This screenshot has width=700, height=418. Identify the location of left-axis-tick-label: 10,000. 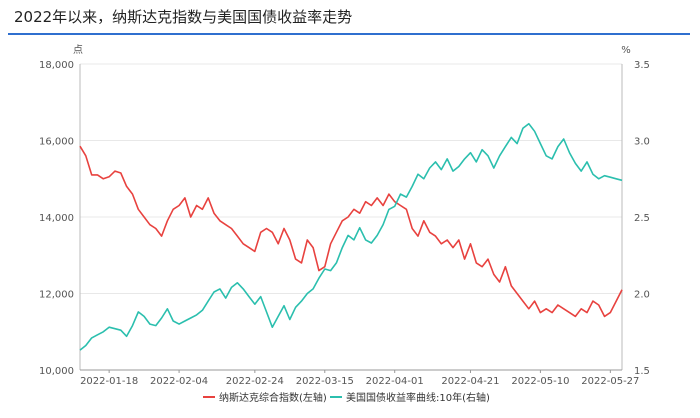
(56, 371).